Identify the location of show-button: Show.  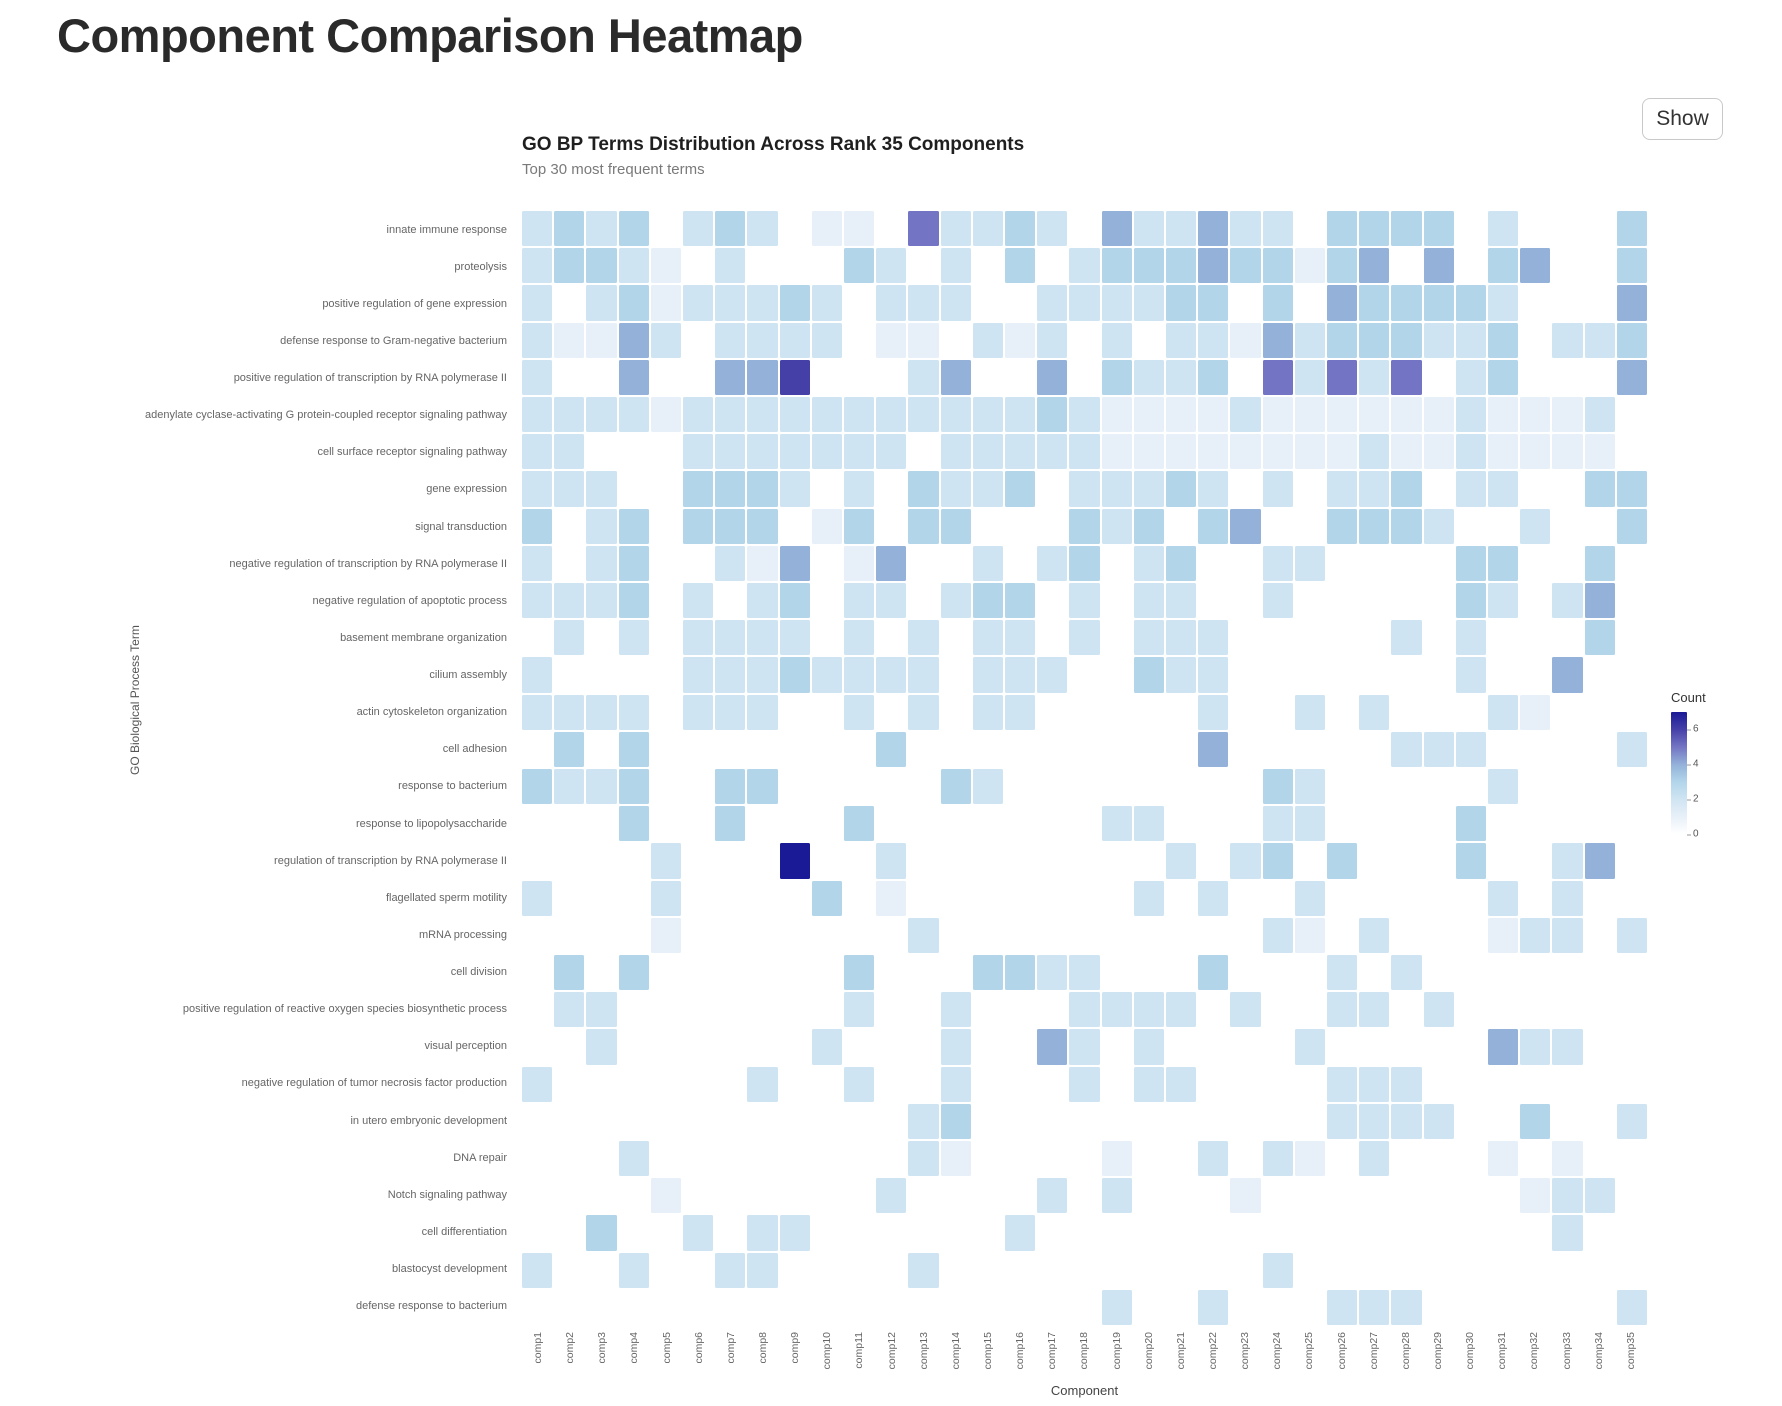
(1682, 119).